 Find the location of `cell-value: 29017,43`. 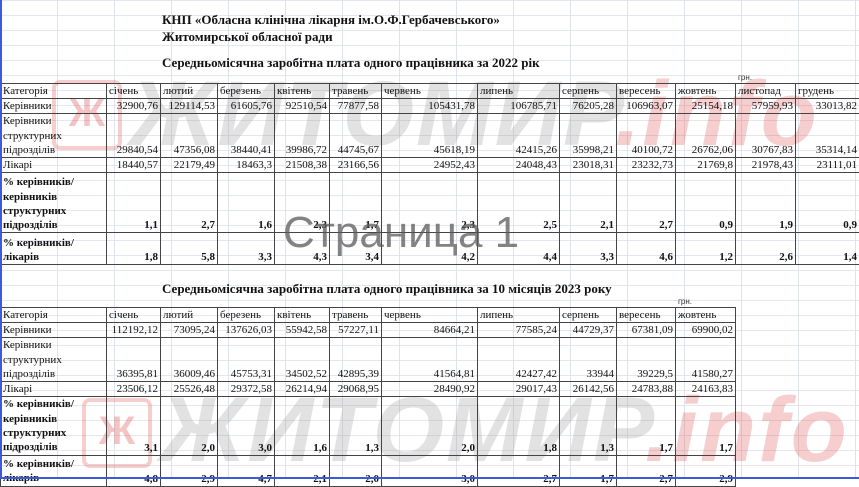

cell-value: 29017,43 is located at coordinates (519, 389).